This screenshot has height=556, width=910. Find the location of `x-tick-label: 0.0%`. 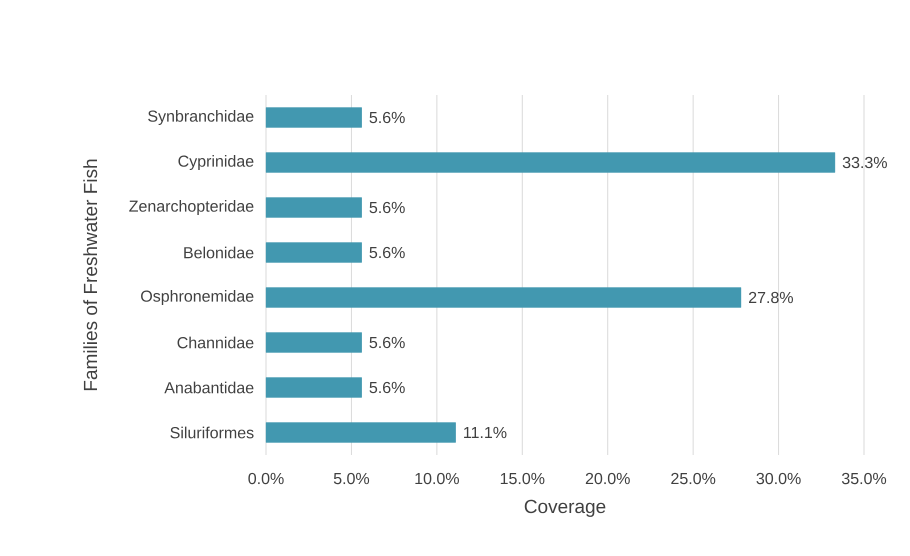

x-tick-label: 0.0% is located at coordinates (266, 478).